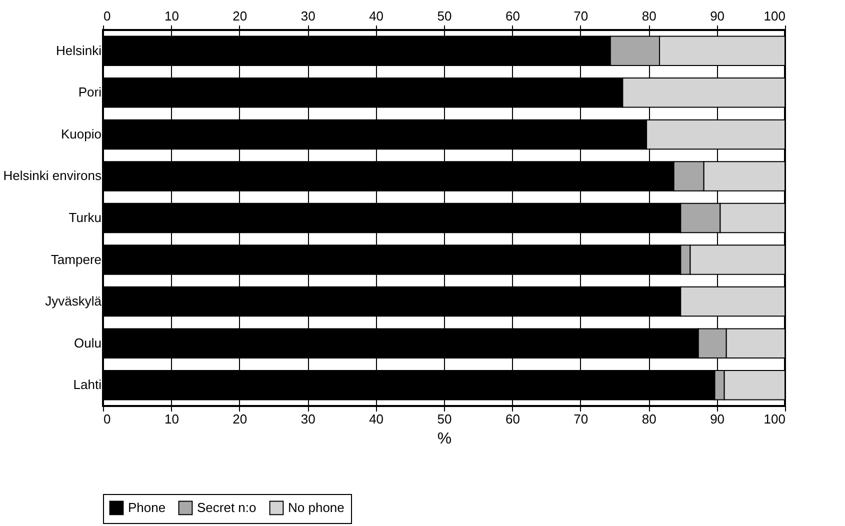 The height and width of the screenshot is (526, 845). Describe the element at coordinates (79, 50) in the screenshot. I see `y-tick-label: Helsinki` at that location.